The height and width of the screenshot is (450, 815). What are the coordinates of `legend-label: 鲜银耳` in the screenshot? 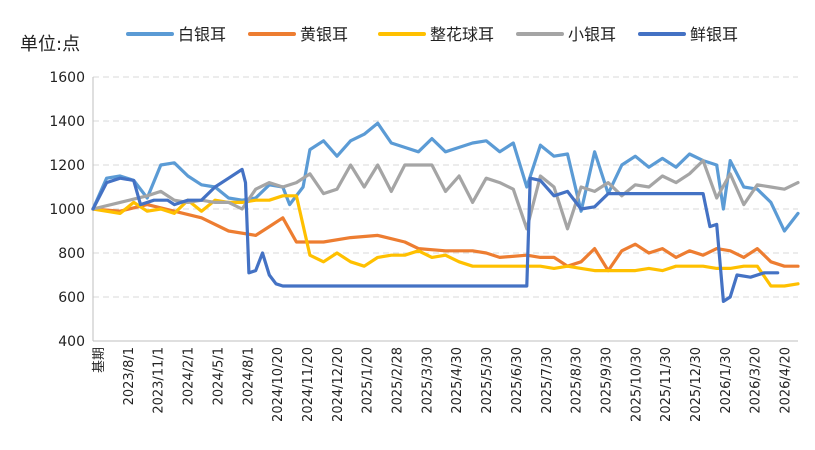 It's located at (714, 34).